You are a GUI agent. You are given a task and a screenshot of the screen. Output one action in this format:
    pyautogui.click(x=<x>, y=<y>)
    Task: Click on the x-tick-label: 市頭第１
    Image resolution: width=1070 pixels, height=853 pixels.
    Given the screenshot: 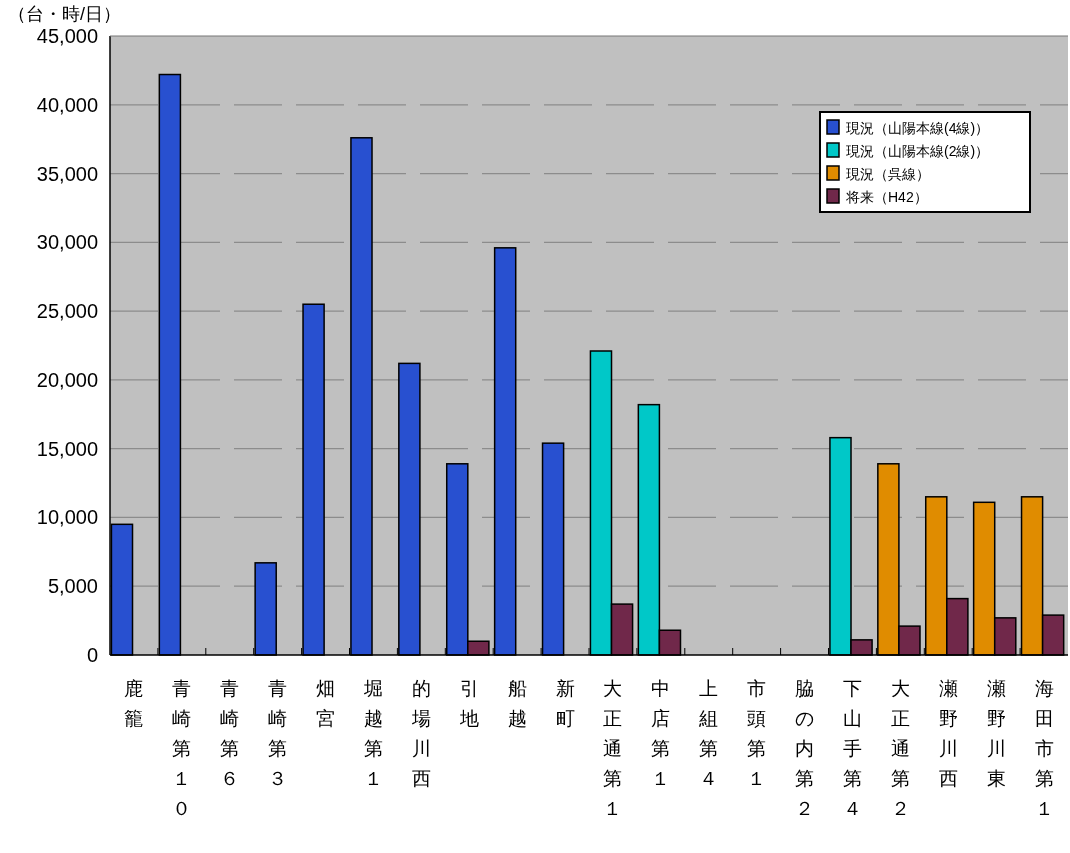 What is the action you would take?
    pyautogui.click(x=757, y=733)
    